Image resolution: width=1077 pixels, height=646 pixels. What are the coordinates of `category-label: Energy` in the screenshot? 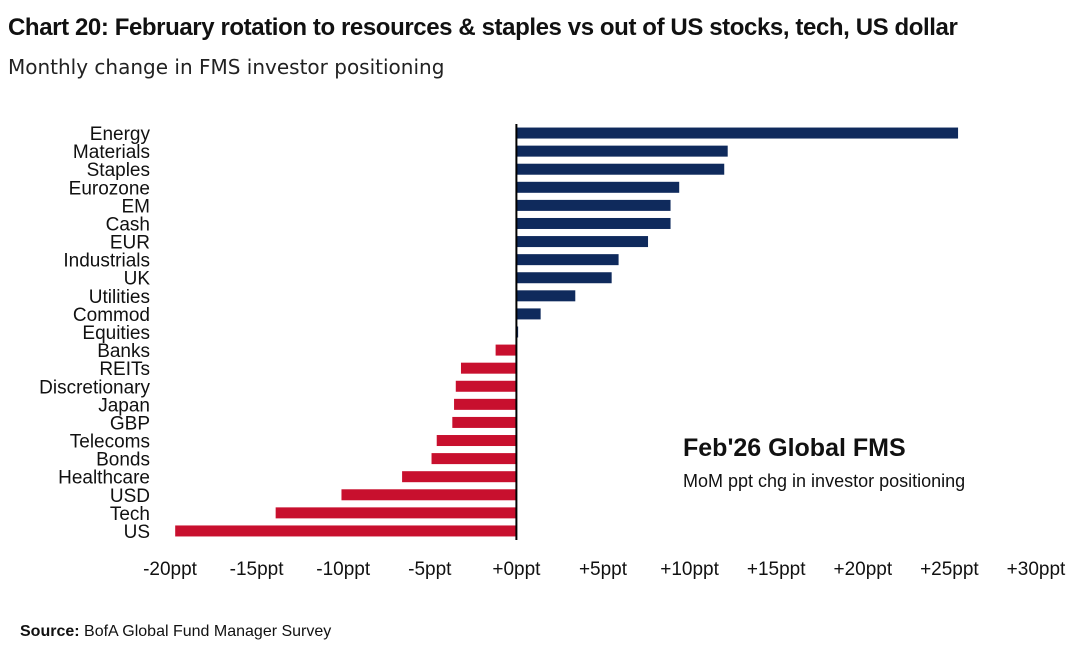 It's located at (120, 134).